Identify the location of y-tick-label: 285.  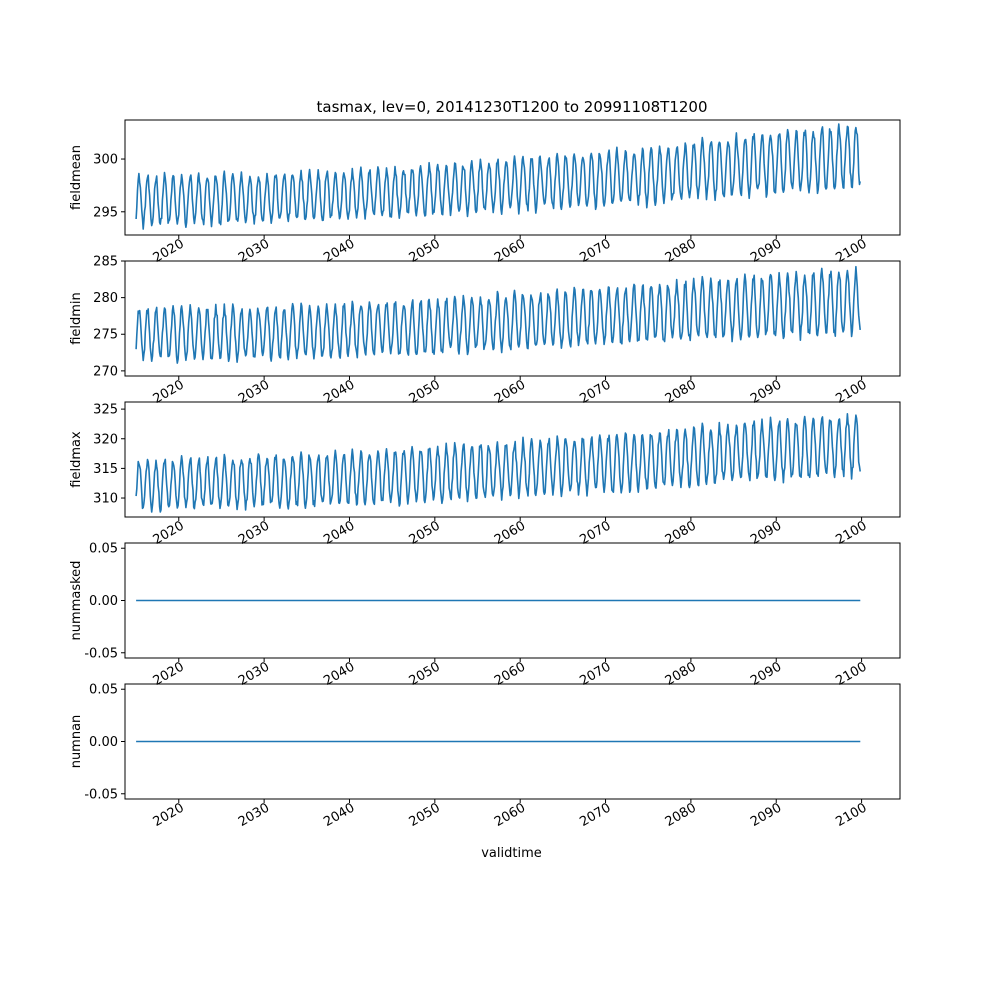
(105, 262).